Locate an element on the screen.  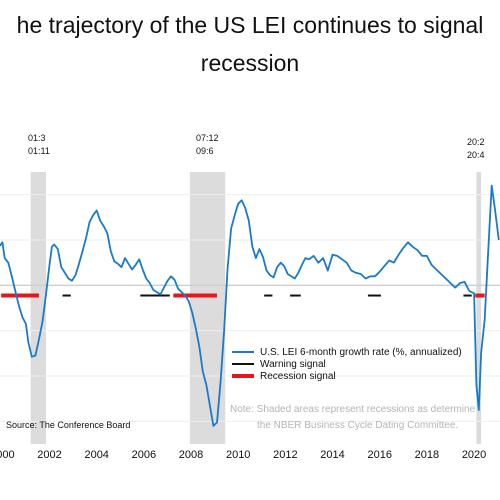
chart-title-line-2: recession is located at coordinates (250, 63).